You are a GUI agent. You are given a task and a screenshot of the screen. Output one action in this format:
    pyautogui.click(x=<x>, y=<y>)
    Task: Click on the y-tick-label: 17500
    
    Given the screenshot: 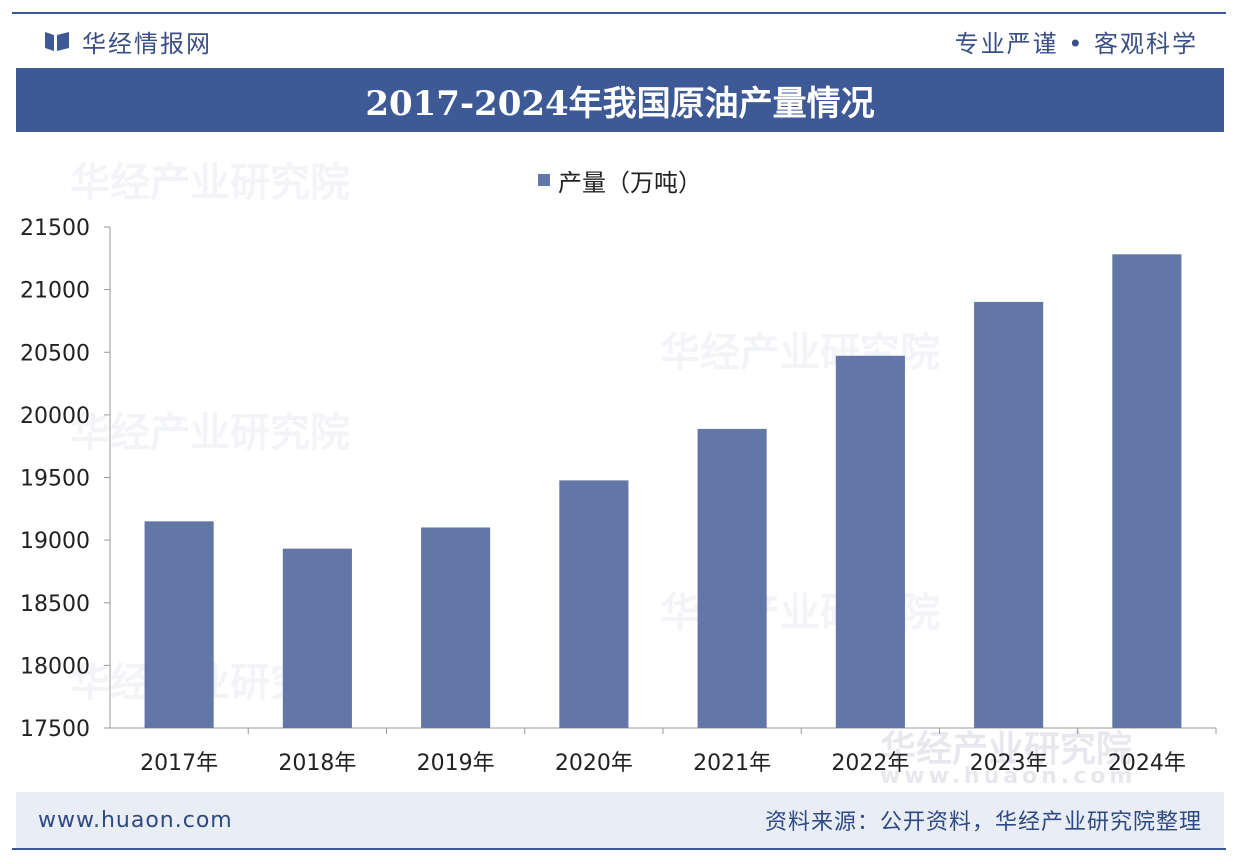 What is the action you would take?
    pyautogui.click(x=55, y=729)
    